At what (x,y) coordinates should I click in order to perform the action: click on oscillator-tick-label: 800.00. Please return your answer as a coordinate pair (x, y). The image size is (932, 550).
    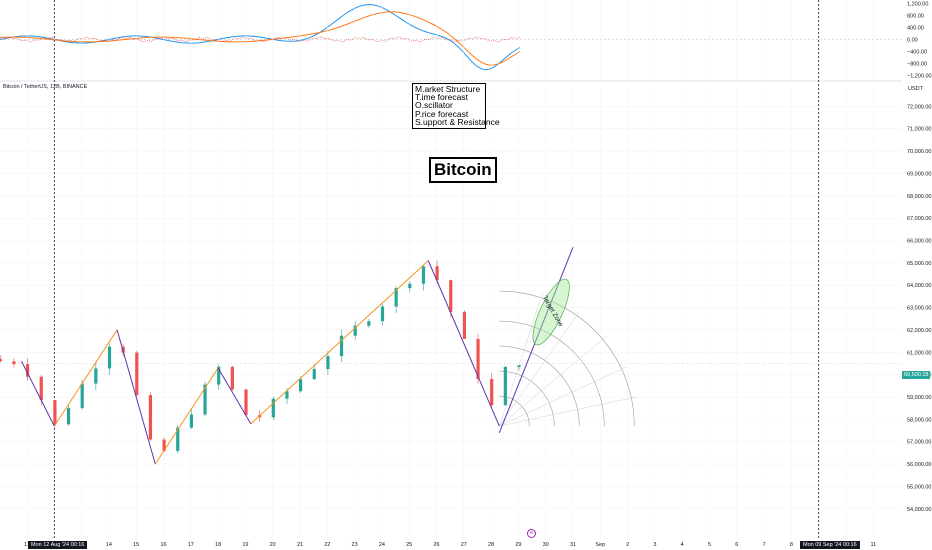
    Looking at the image, I should click on (915, 17).